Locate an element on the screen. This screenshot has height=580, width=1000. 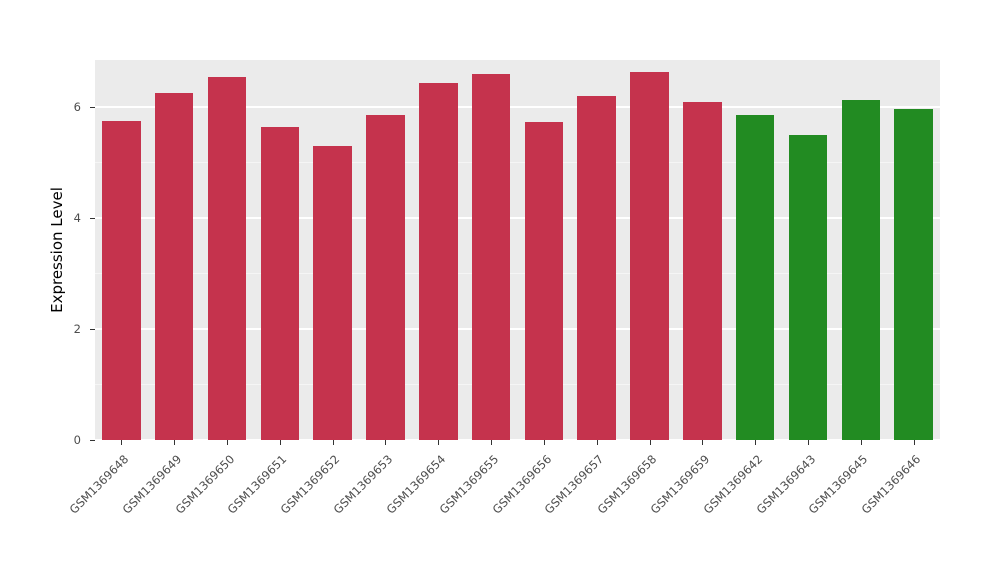
y-tick-label: 6 is located at coordinates (77, 107).